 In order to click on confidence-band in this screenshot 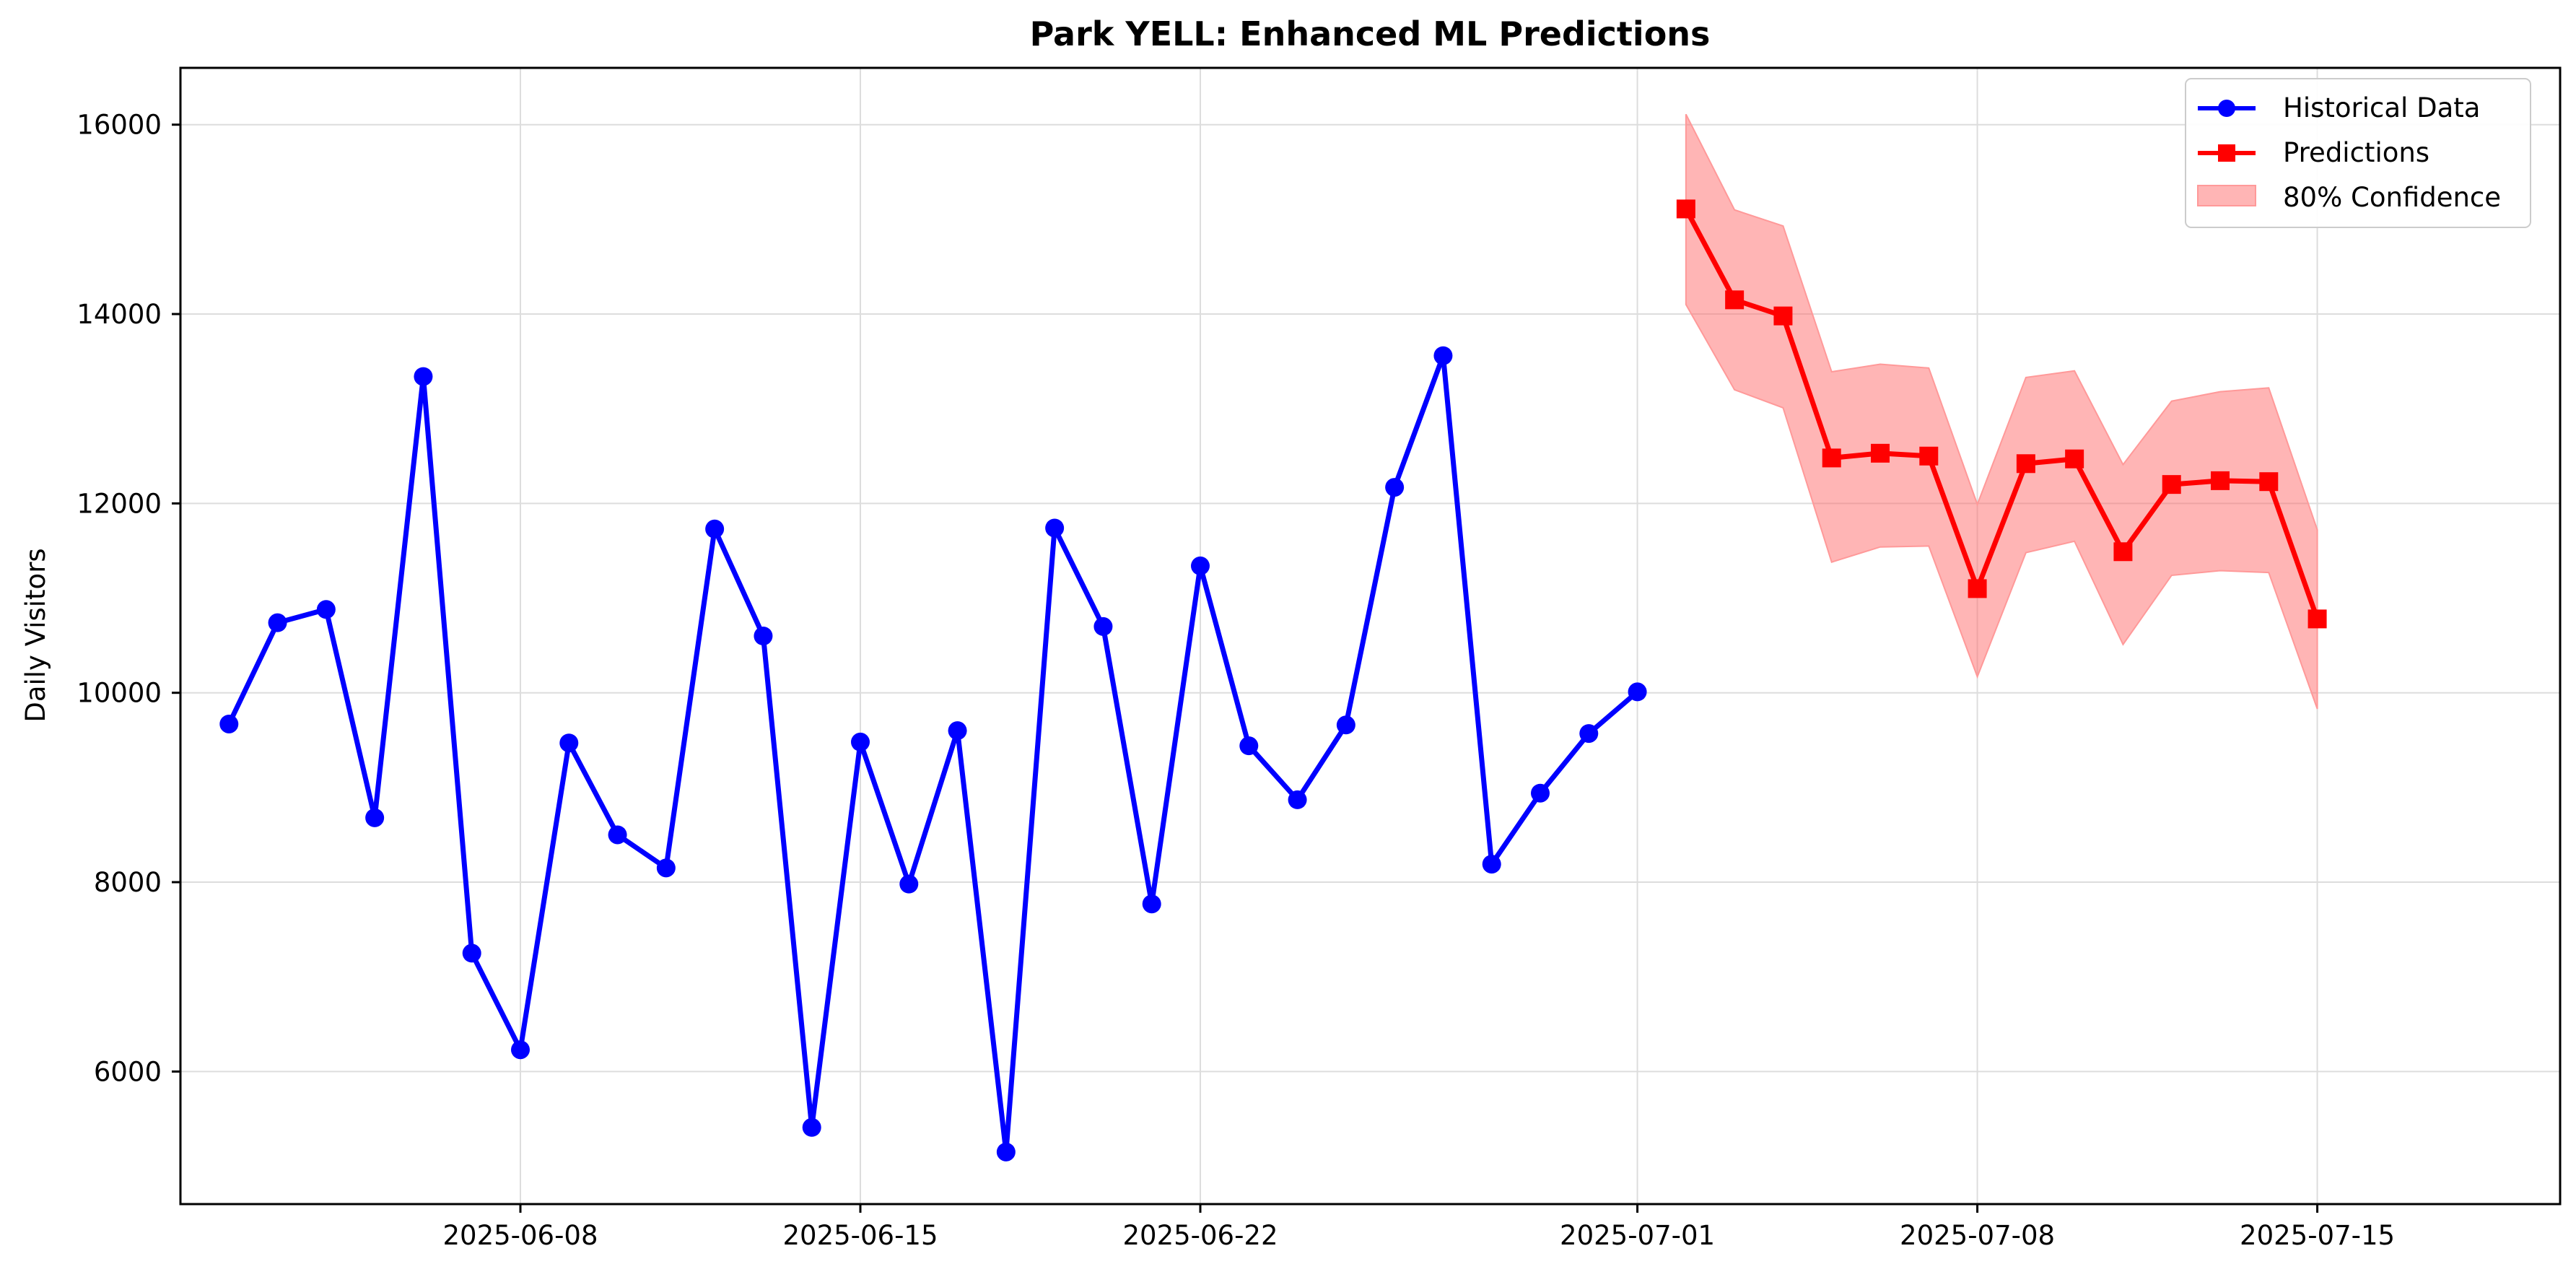, I will do `click(2001, 411)`.